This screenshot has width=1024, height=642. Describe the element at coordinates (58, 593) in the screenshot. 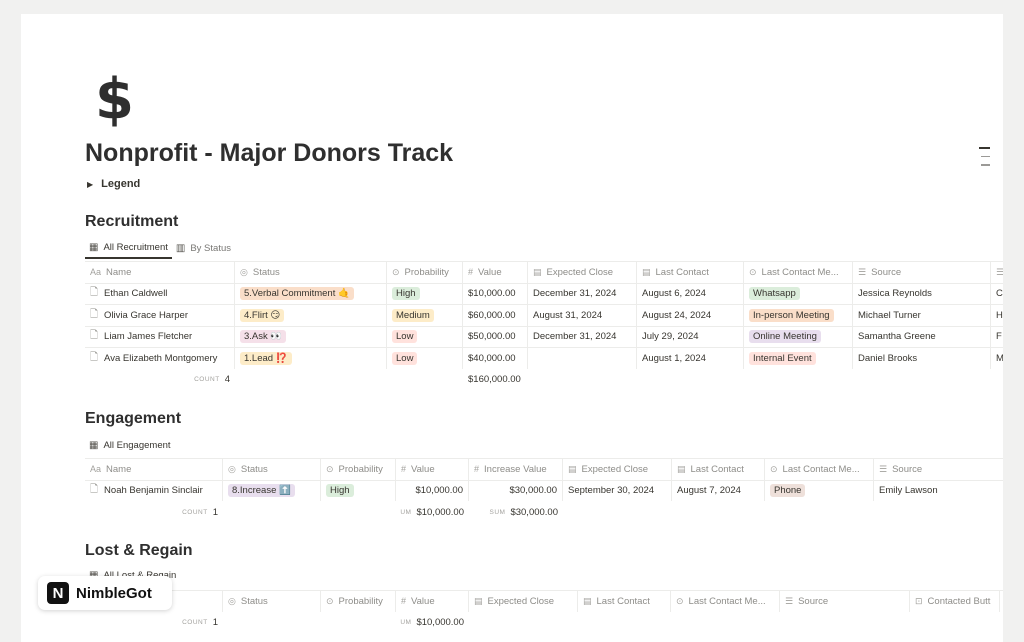

I see `nimblegot-logo-icon: N` at that location.